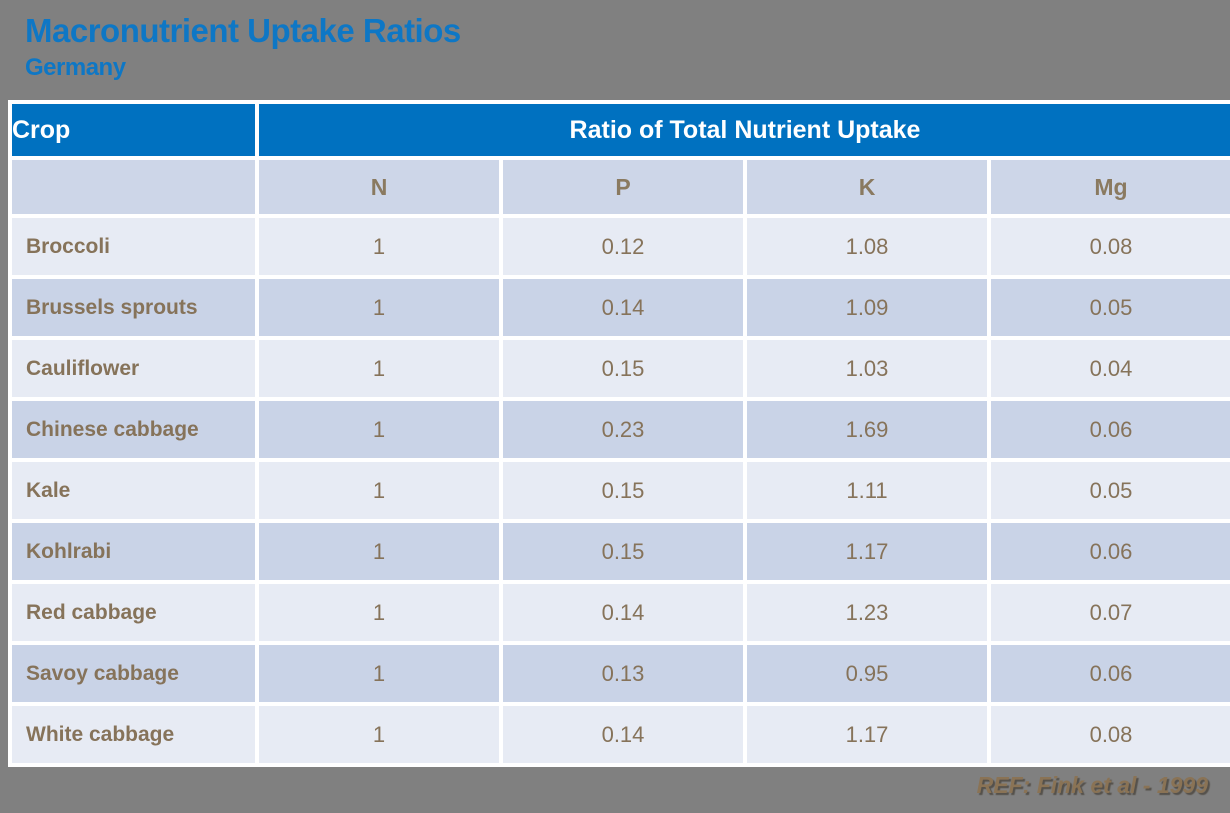 This screenshot has height=813, width=1230. I want to click on page-subtitle: Germany, so click(75, 67).